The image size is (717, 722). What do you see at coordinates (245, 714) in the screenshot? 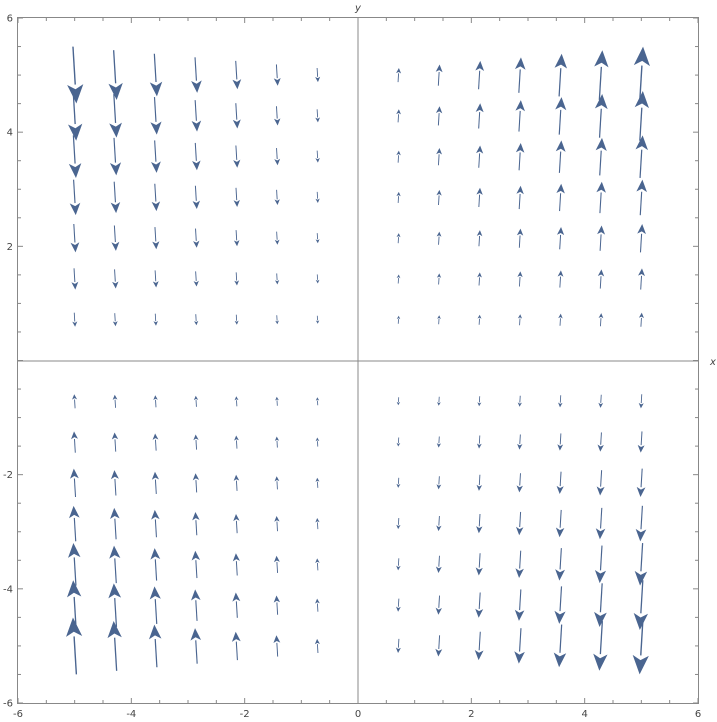
I see `x-tick-label: -2` at bounding box center [245, 714].